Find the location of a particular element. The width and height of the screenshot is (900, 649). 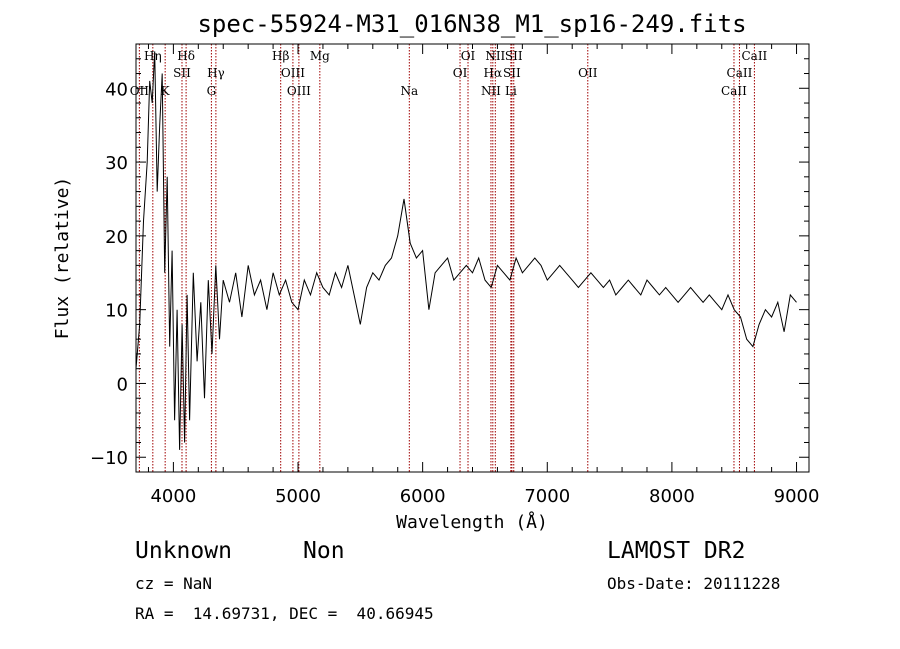

x-tick-label: 9000 is located at coordinates (797, 496).